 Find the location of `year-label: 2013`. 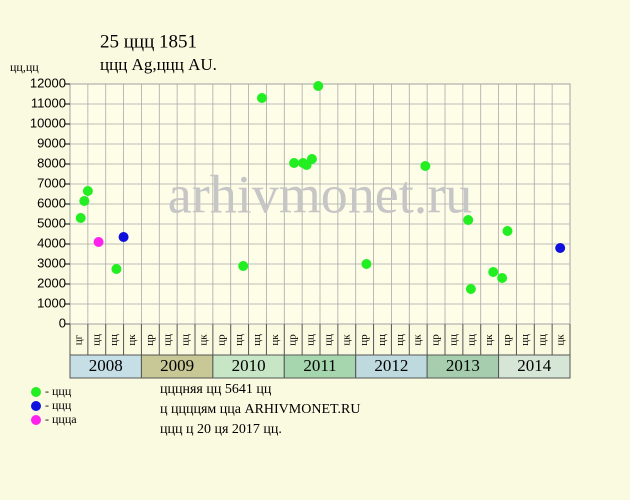

year-label: 2013 is located at coordinates (463, 365).